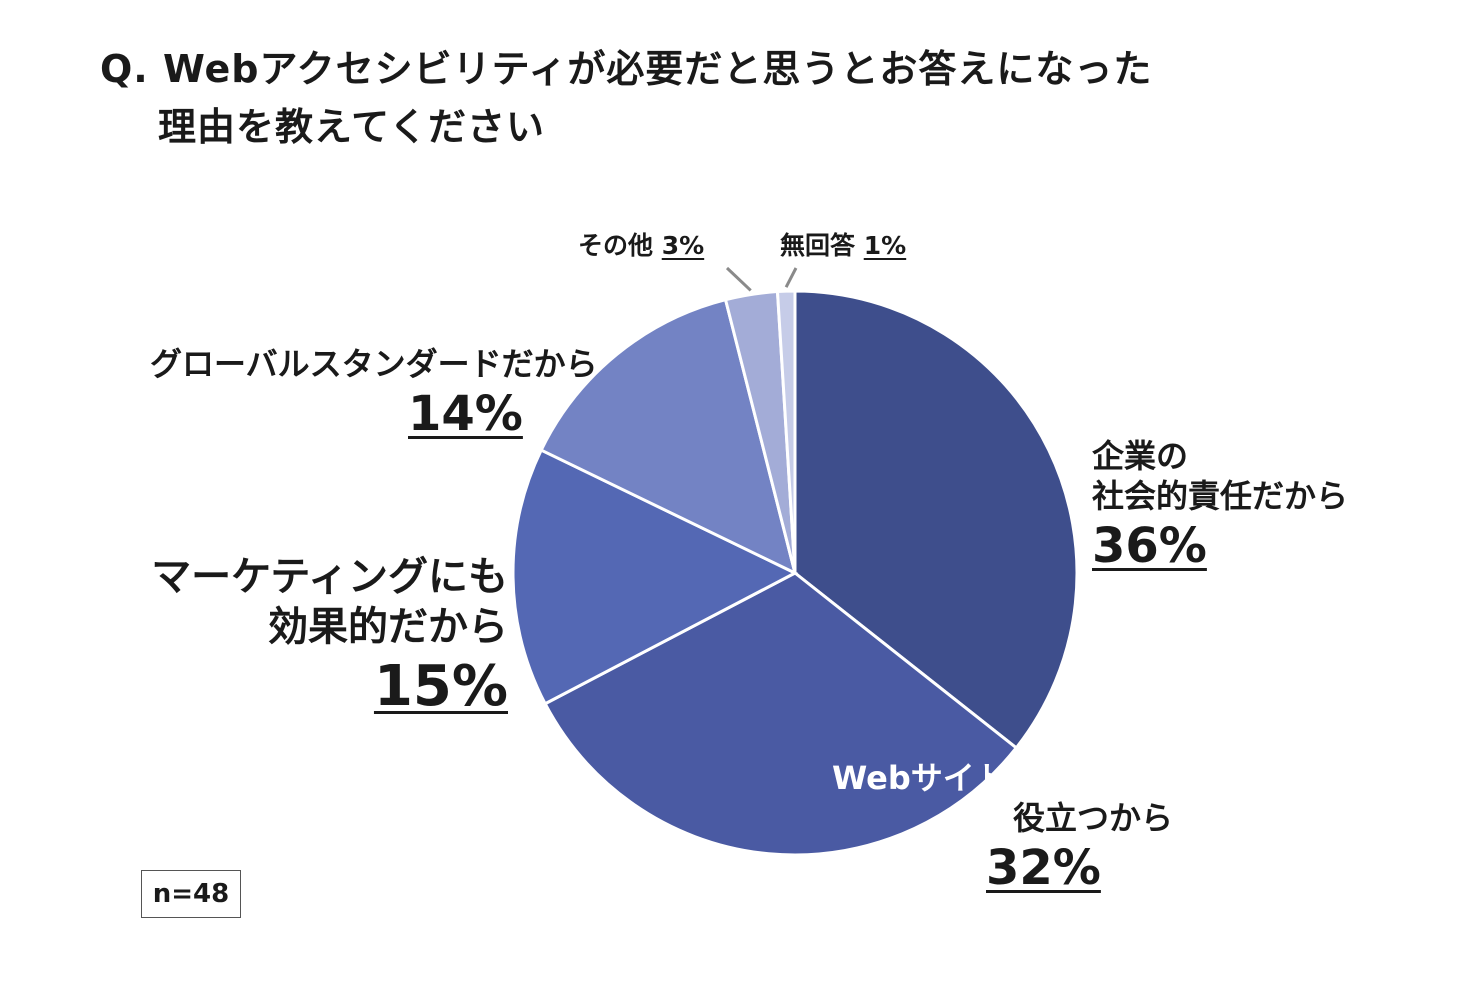  I want to click on slice-percent: 14%, so click(465, 414).